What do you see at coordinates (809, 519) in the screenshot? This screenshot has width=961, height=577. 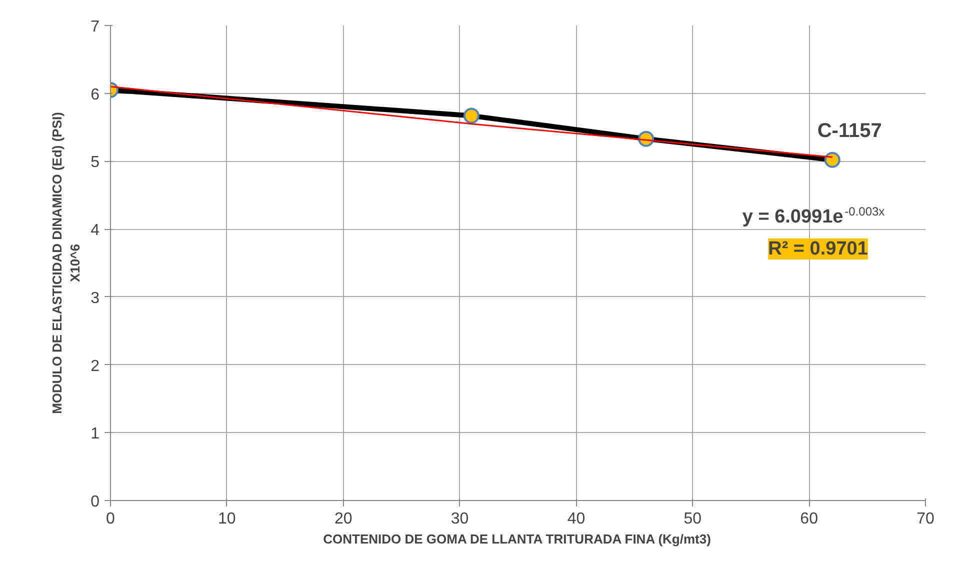 I see `x-tick-label: 60` at bounding box center [809, 519].